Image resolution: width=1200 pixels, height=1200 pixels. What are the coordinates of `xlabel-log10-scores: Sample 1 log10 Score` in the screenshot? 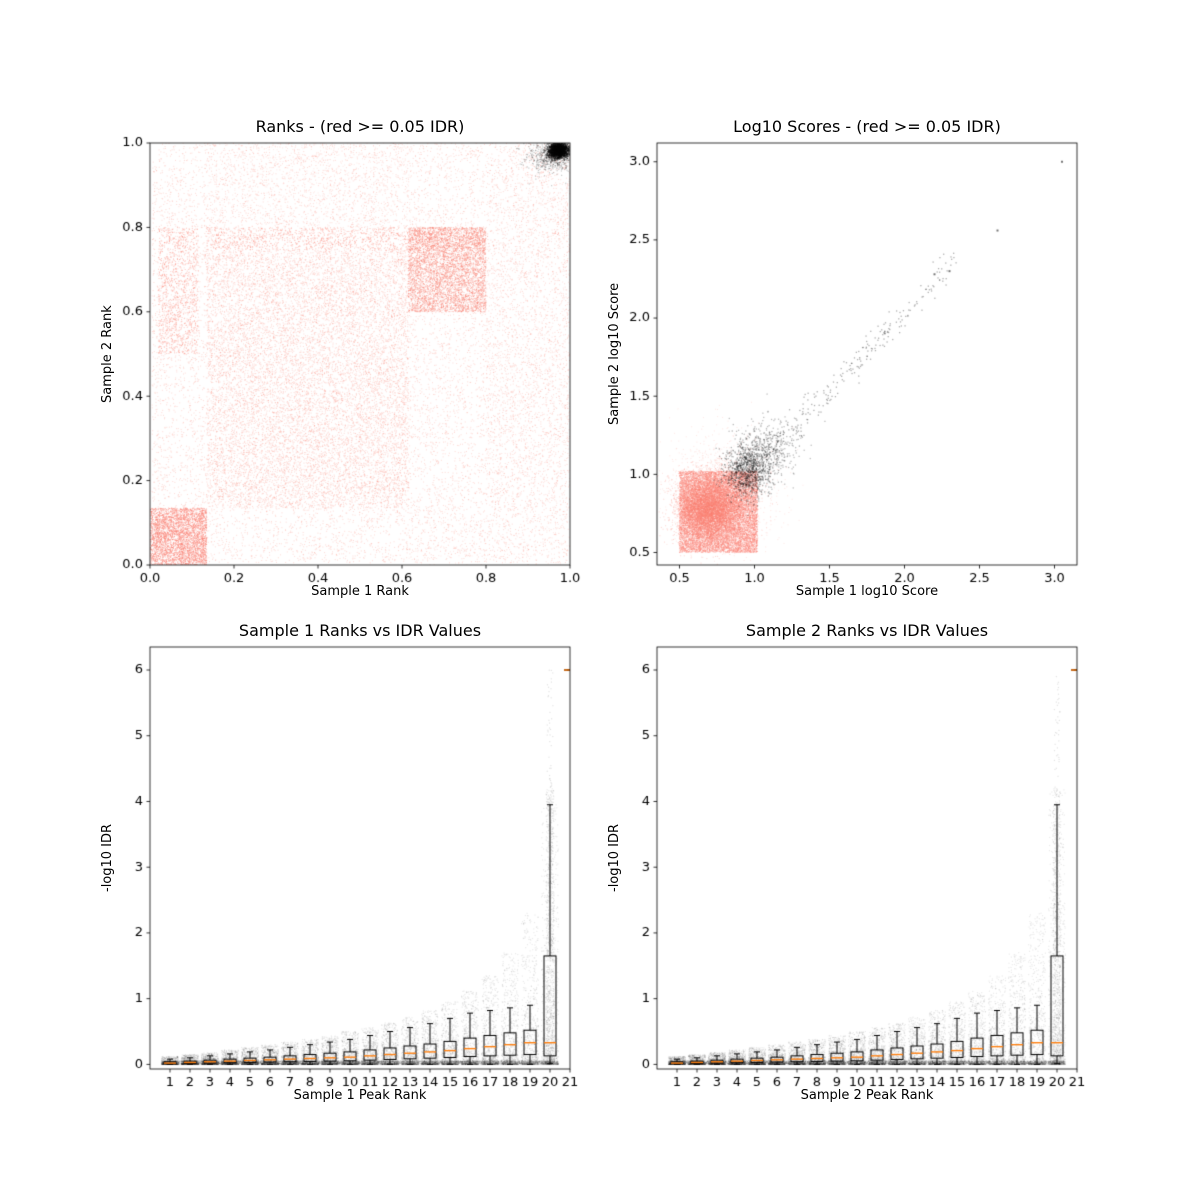 It's located at (867, 591).